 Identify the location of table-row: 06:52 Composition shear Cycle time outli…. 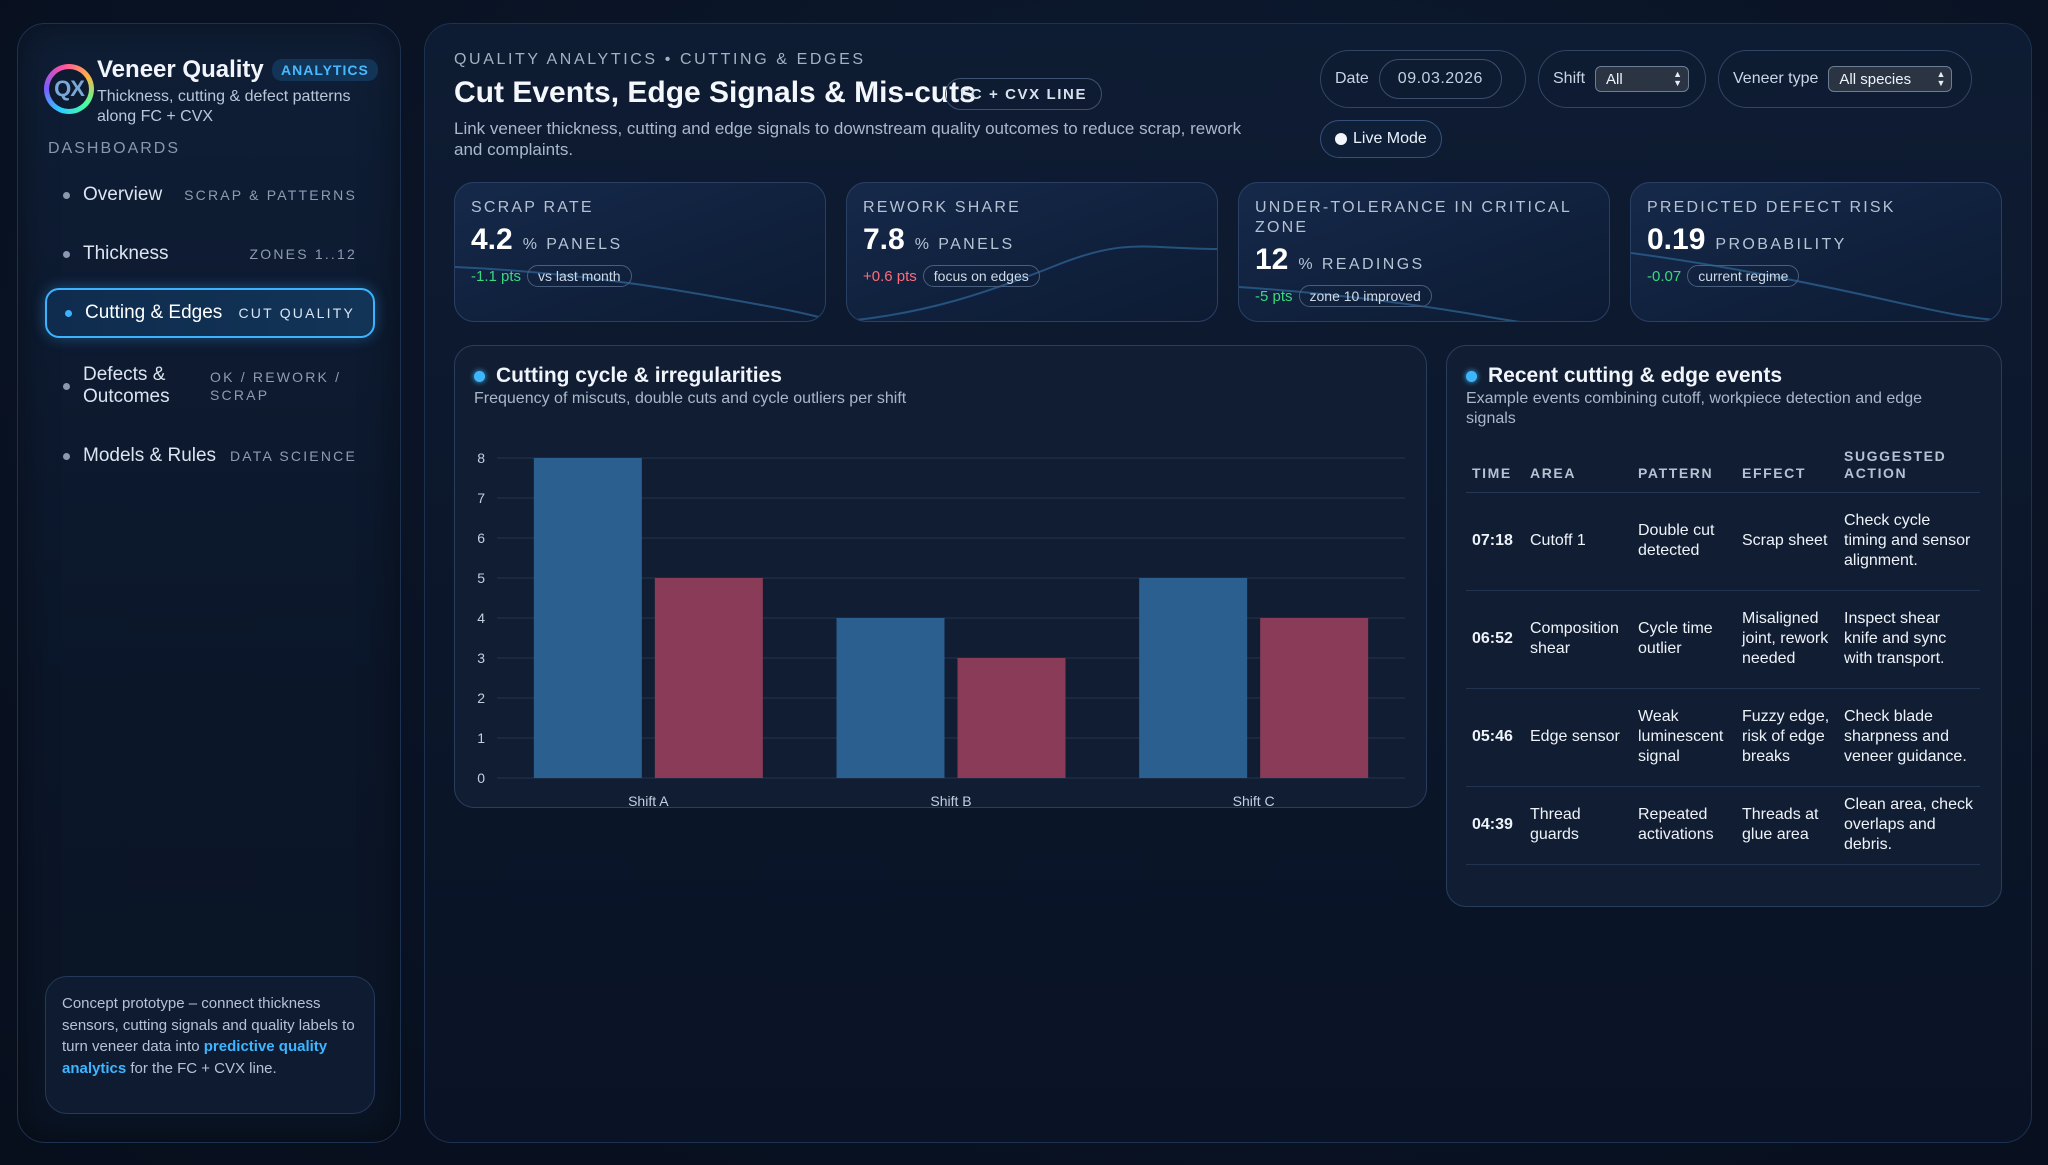
(1723, 639).